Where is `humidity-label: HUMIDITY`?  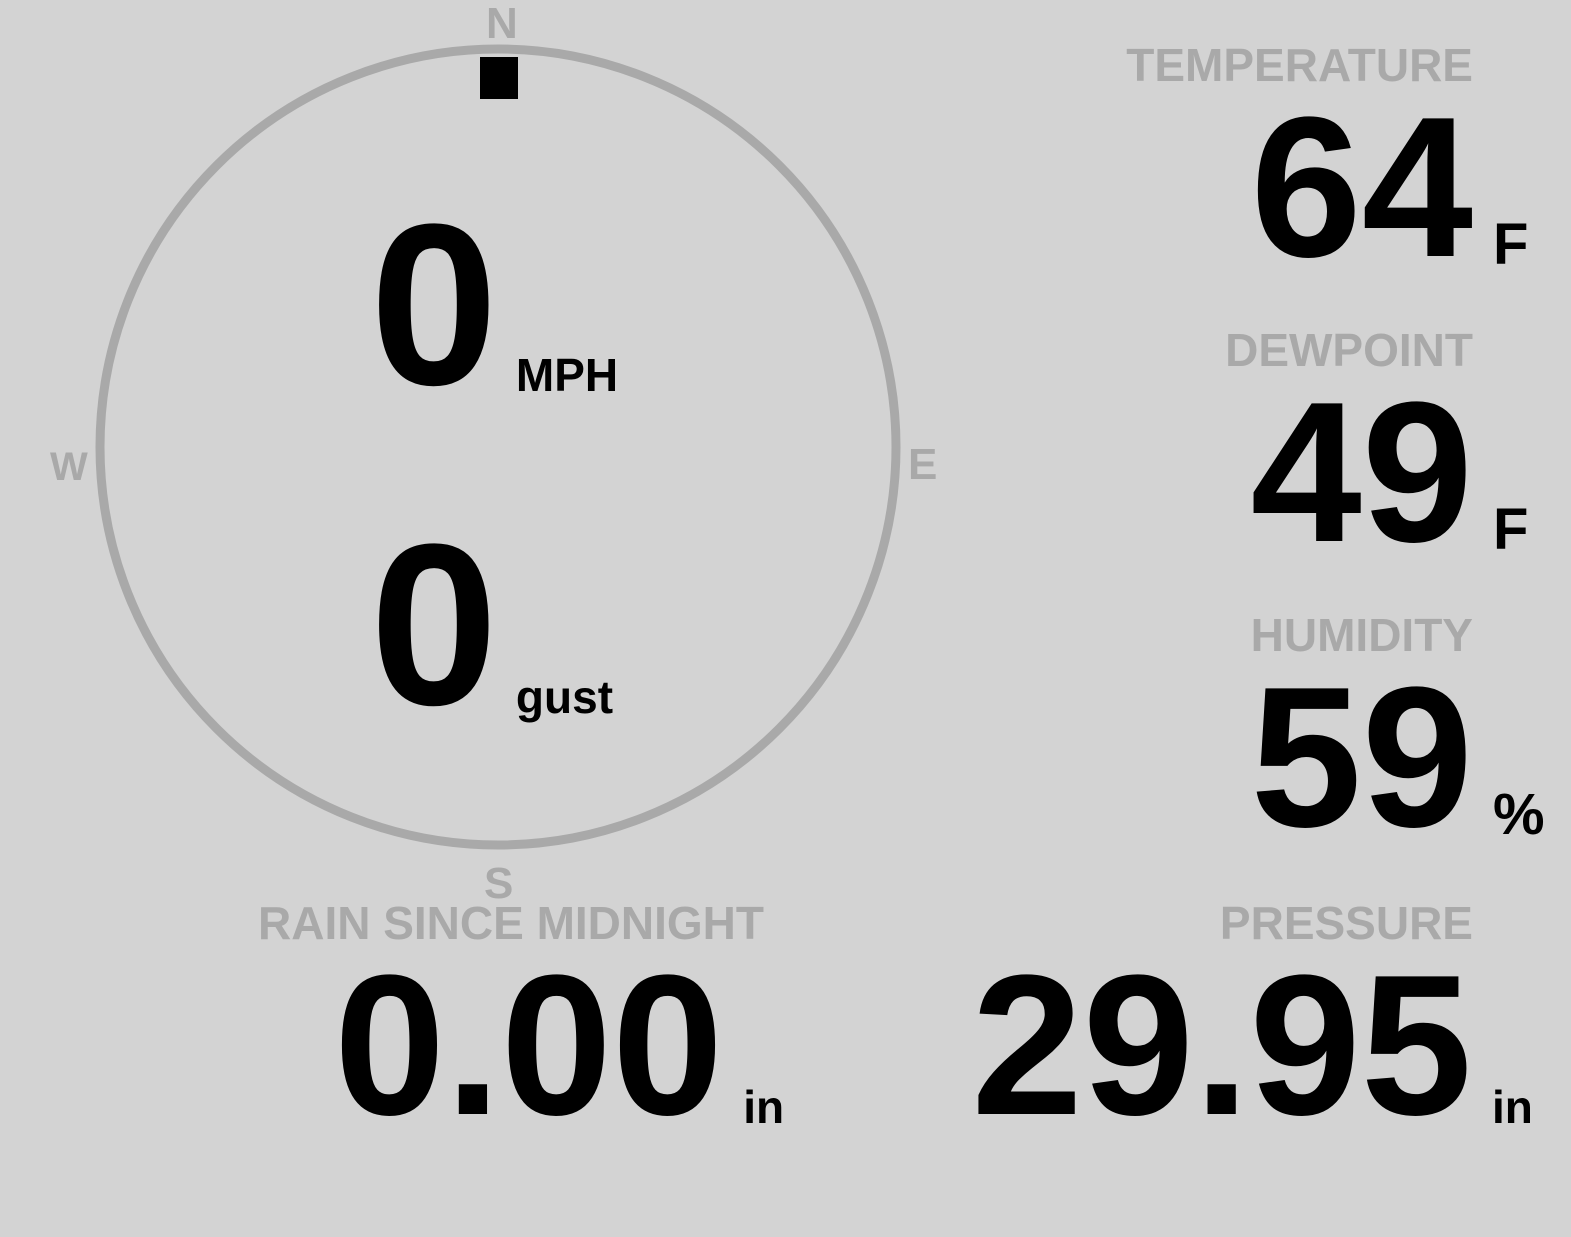 humidity-label: HUMIDITY is located at coordinates (1361, 635).